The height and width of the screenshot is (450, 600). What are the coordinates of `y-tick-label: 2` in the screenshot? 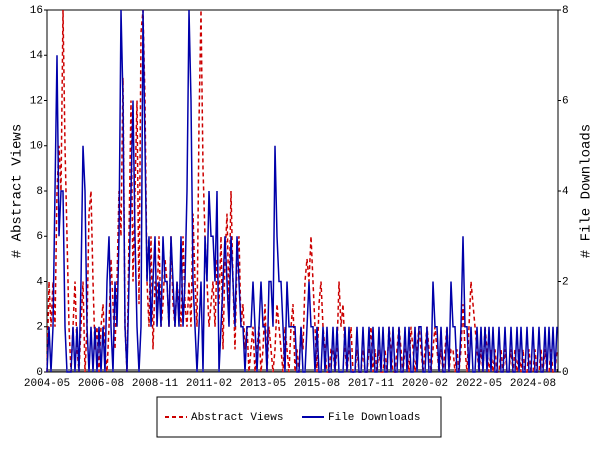 It's located at (39, 328).